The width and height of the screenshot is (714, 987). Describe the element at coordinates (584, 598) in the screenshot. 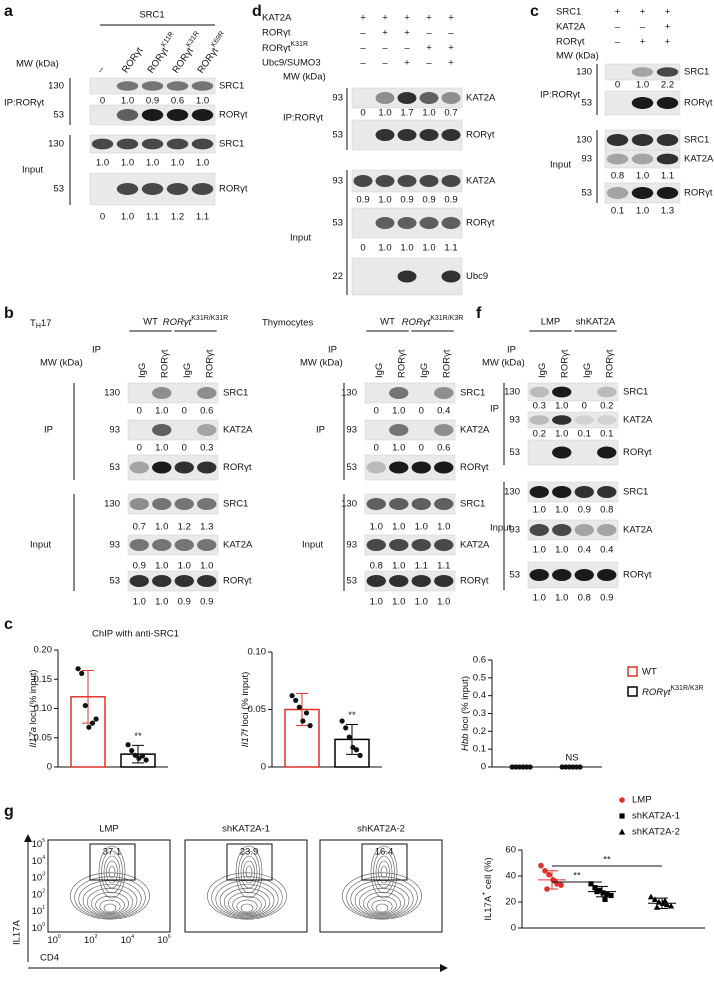

I see `quant: 0.8` at that location.